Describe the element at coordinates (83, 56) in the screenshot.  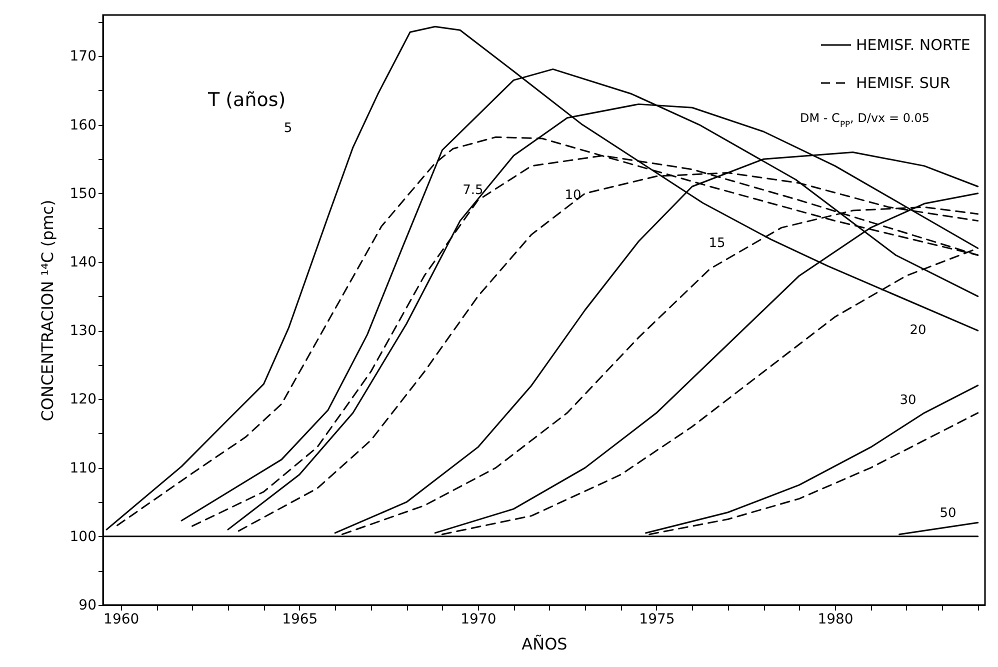
I see `y-tick-label: 170` at that location.